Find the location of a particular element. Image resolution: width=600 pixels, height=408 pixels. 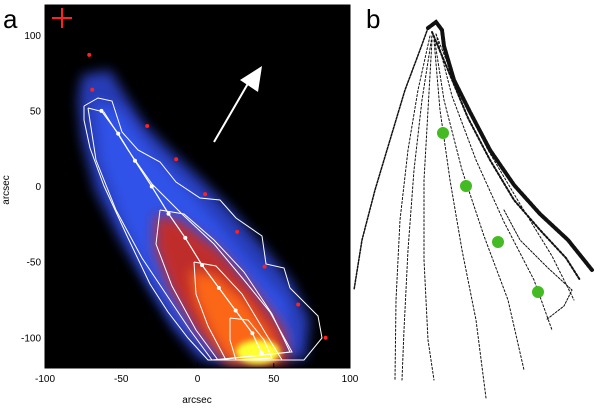

x-axis: -100 -50 0 50 100 is located at coordinates (197, 374).